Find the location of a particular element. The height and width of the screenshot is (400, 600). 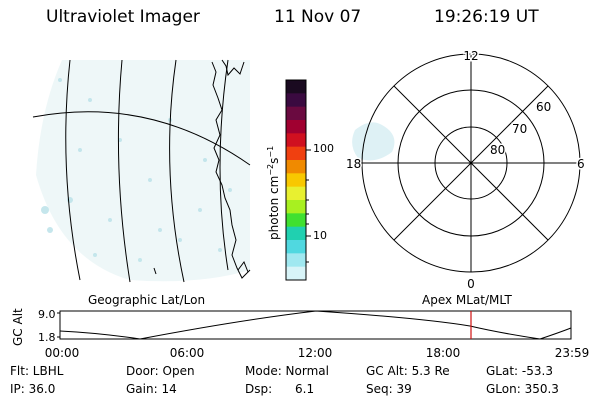

orbit-ytick-9: 9.0 is located at coordinates (47, 314).